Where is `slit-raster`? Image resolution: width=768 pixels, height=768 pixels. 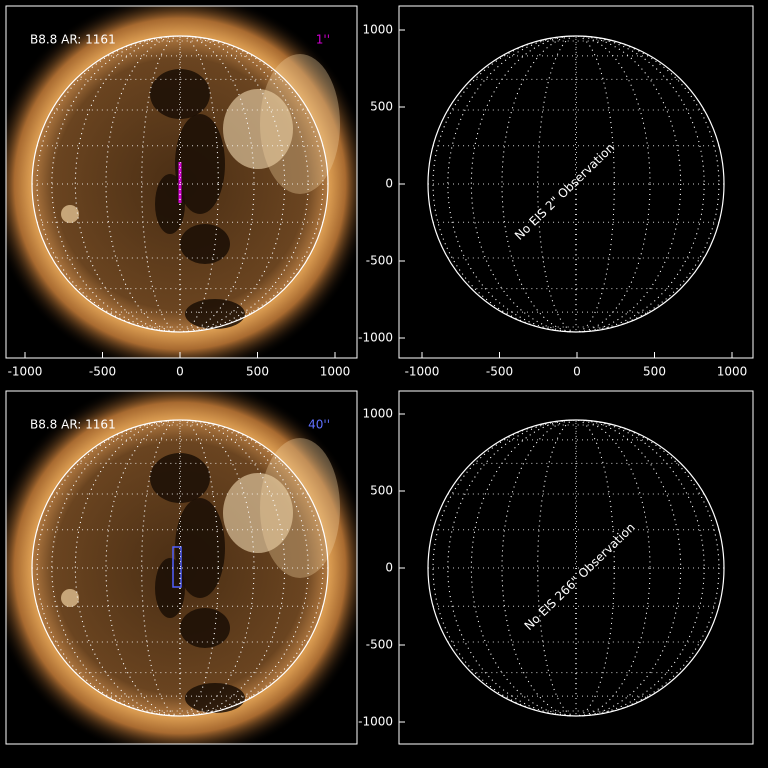 slit-raster is located at coordinates (177, 567).